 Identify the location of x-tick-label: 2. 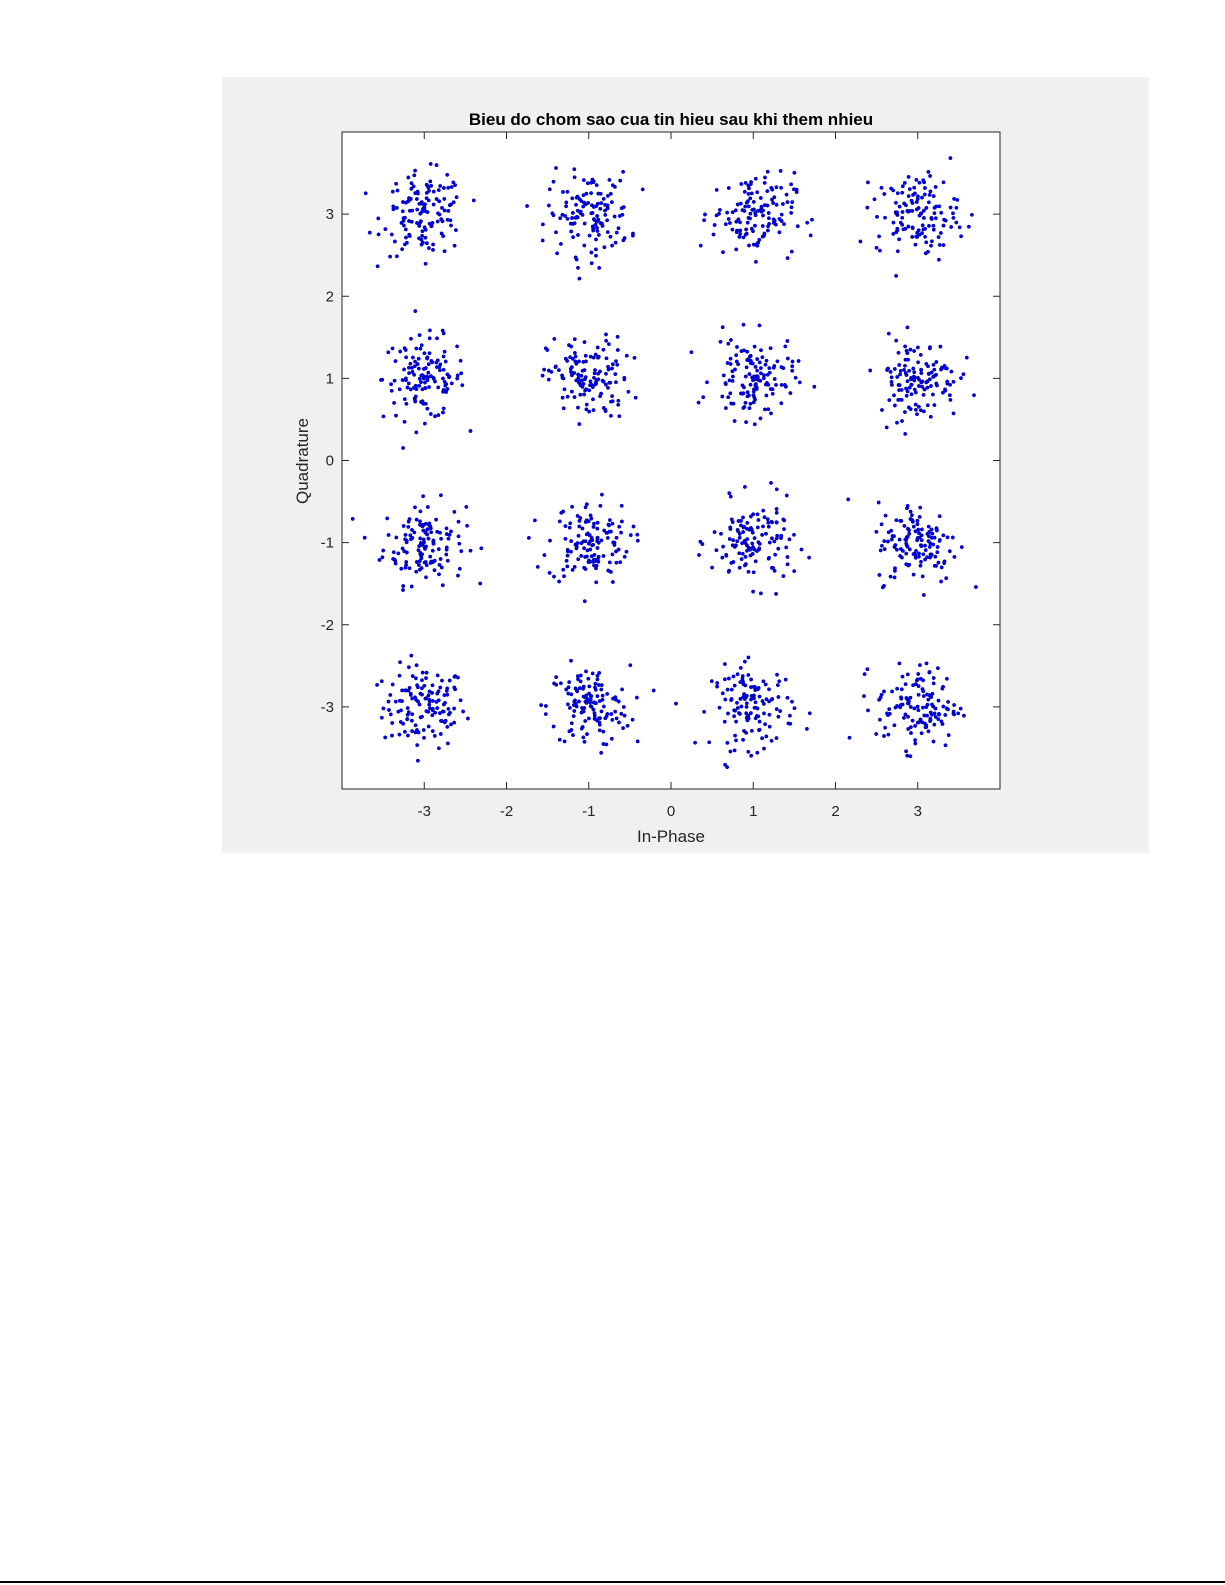
(835, 811).